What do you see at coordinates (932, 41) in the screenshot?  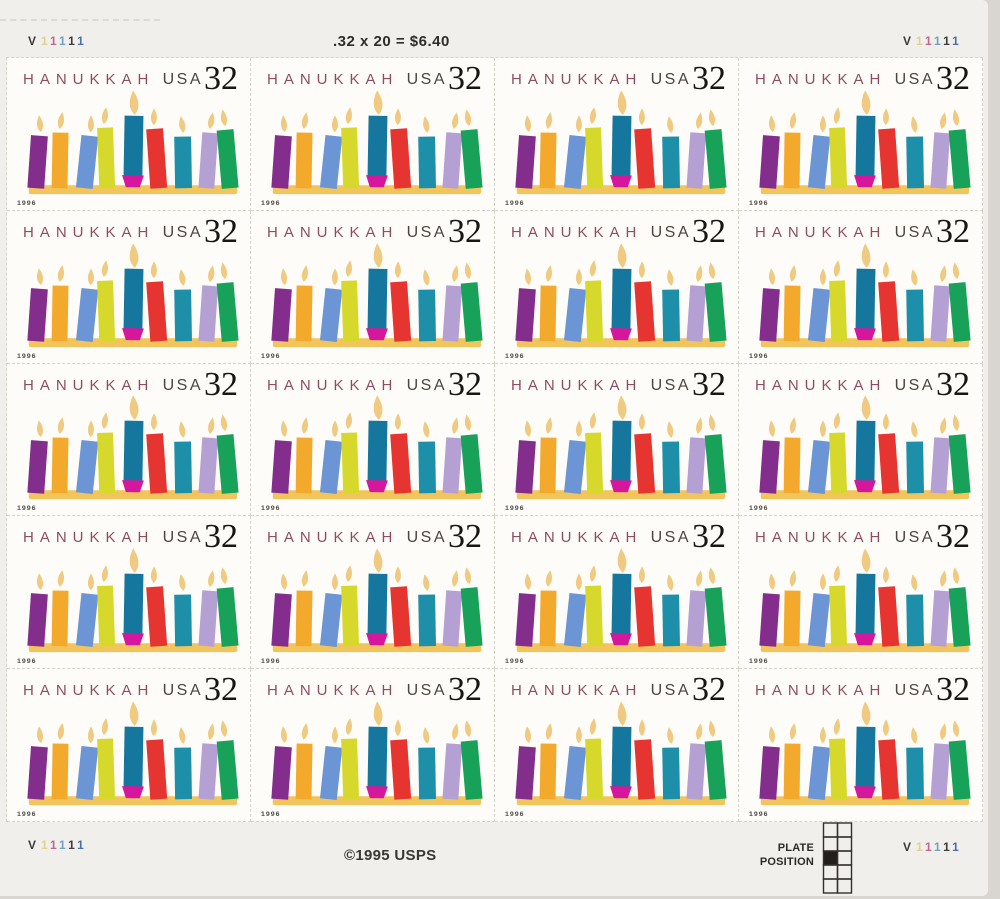 I see `plate-number-top-right: V 11111` at bounding box center [932, 41].